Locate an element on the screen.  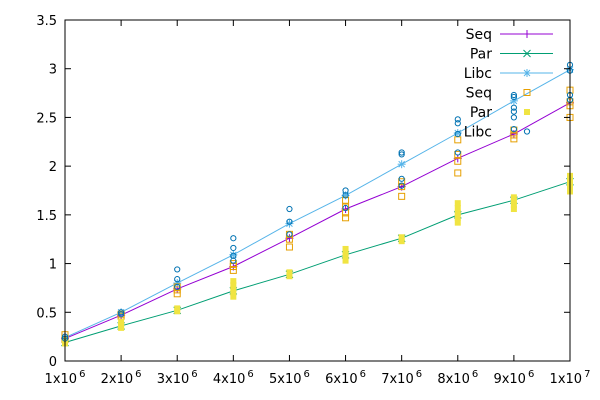
x-tick-label: 5x10 6 is located at coordinates (289, 378).